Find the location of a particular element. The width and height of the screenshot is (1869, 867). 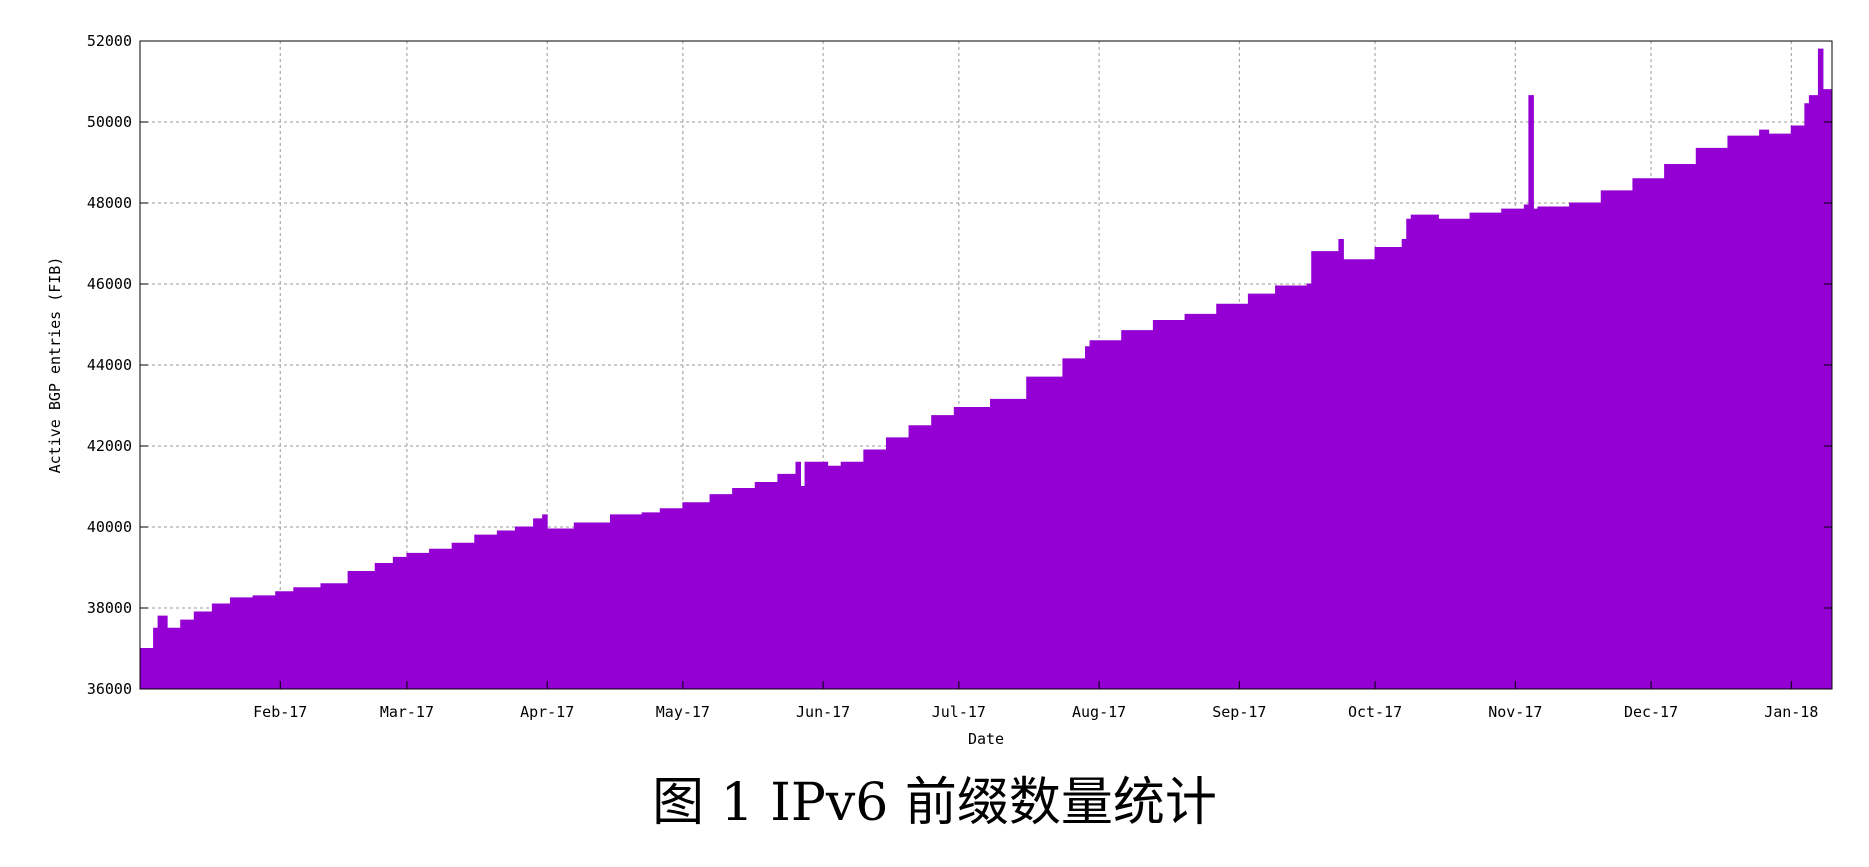

x-tick-label: May-17 is located at coordinates (683, 712).